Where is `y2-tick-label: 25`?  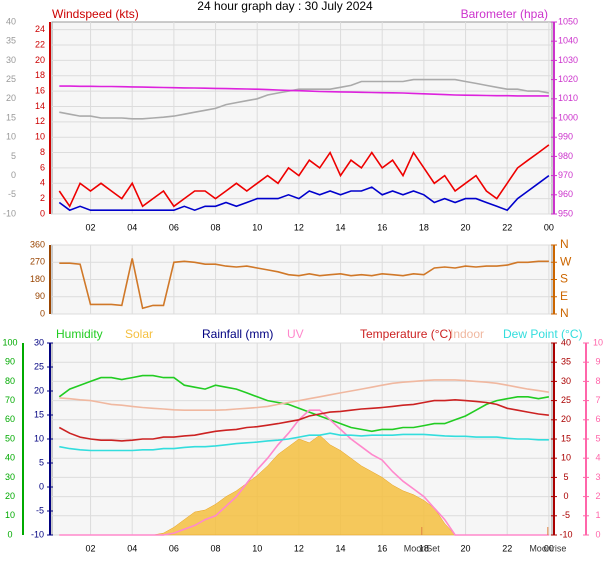
y2-tick-label: 25 is located at coordinates (566, 400).